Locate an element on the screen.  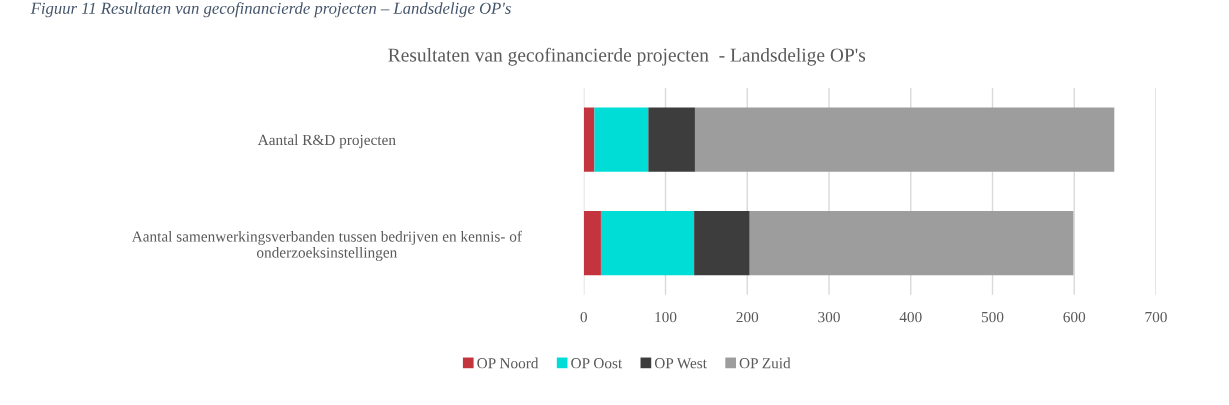
y-tick-label: Aantal R&D projecten is located at coordinates (326, 141).